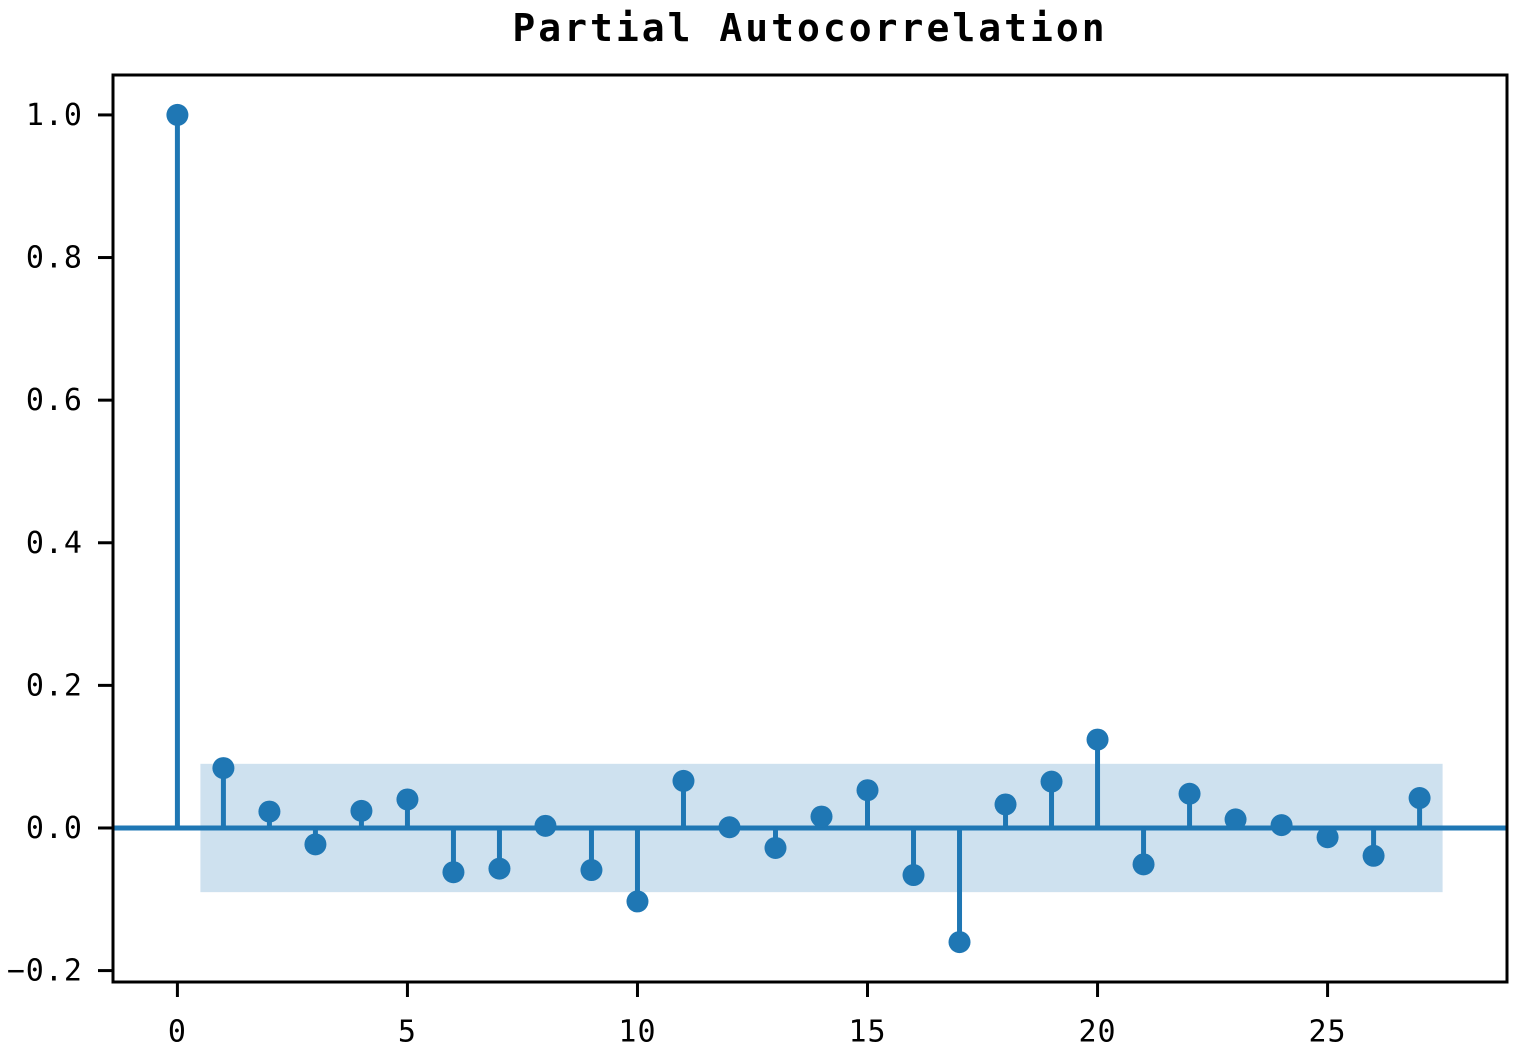 Image resolution: width=1539 pixels, height=1058 pixels. What do you see at coordinates (810, 28) in the screenshot?
I see `chart-title: Partial Autocorrelation` at bounding box center [810, 28].